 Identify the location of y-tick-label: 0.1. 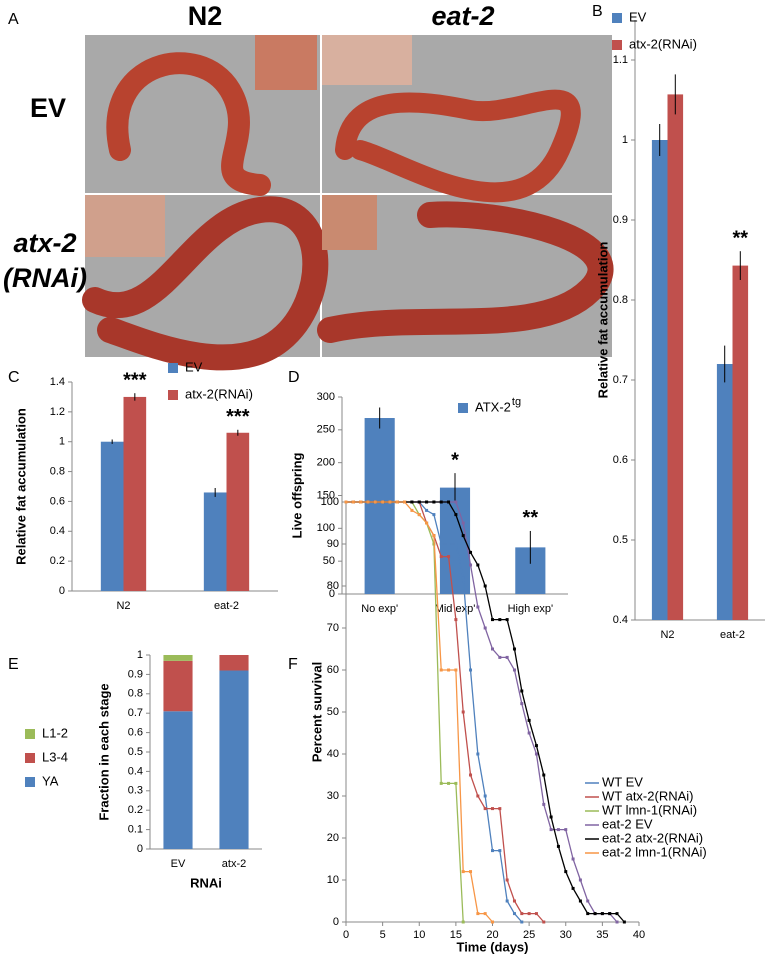
(135, 830).